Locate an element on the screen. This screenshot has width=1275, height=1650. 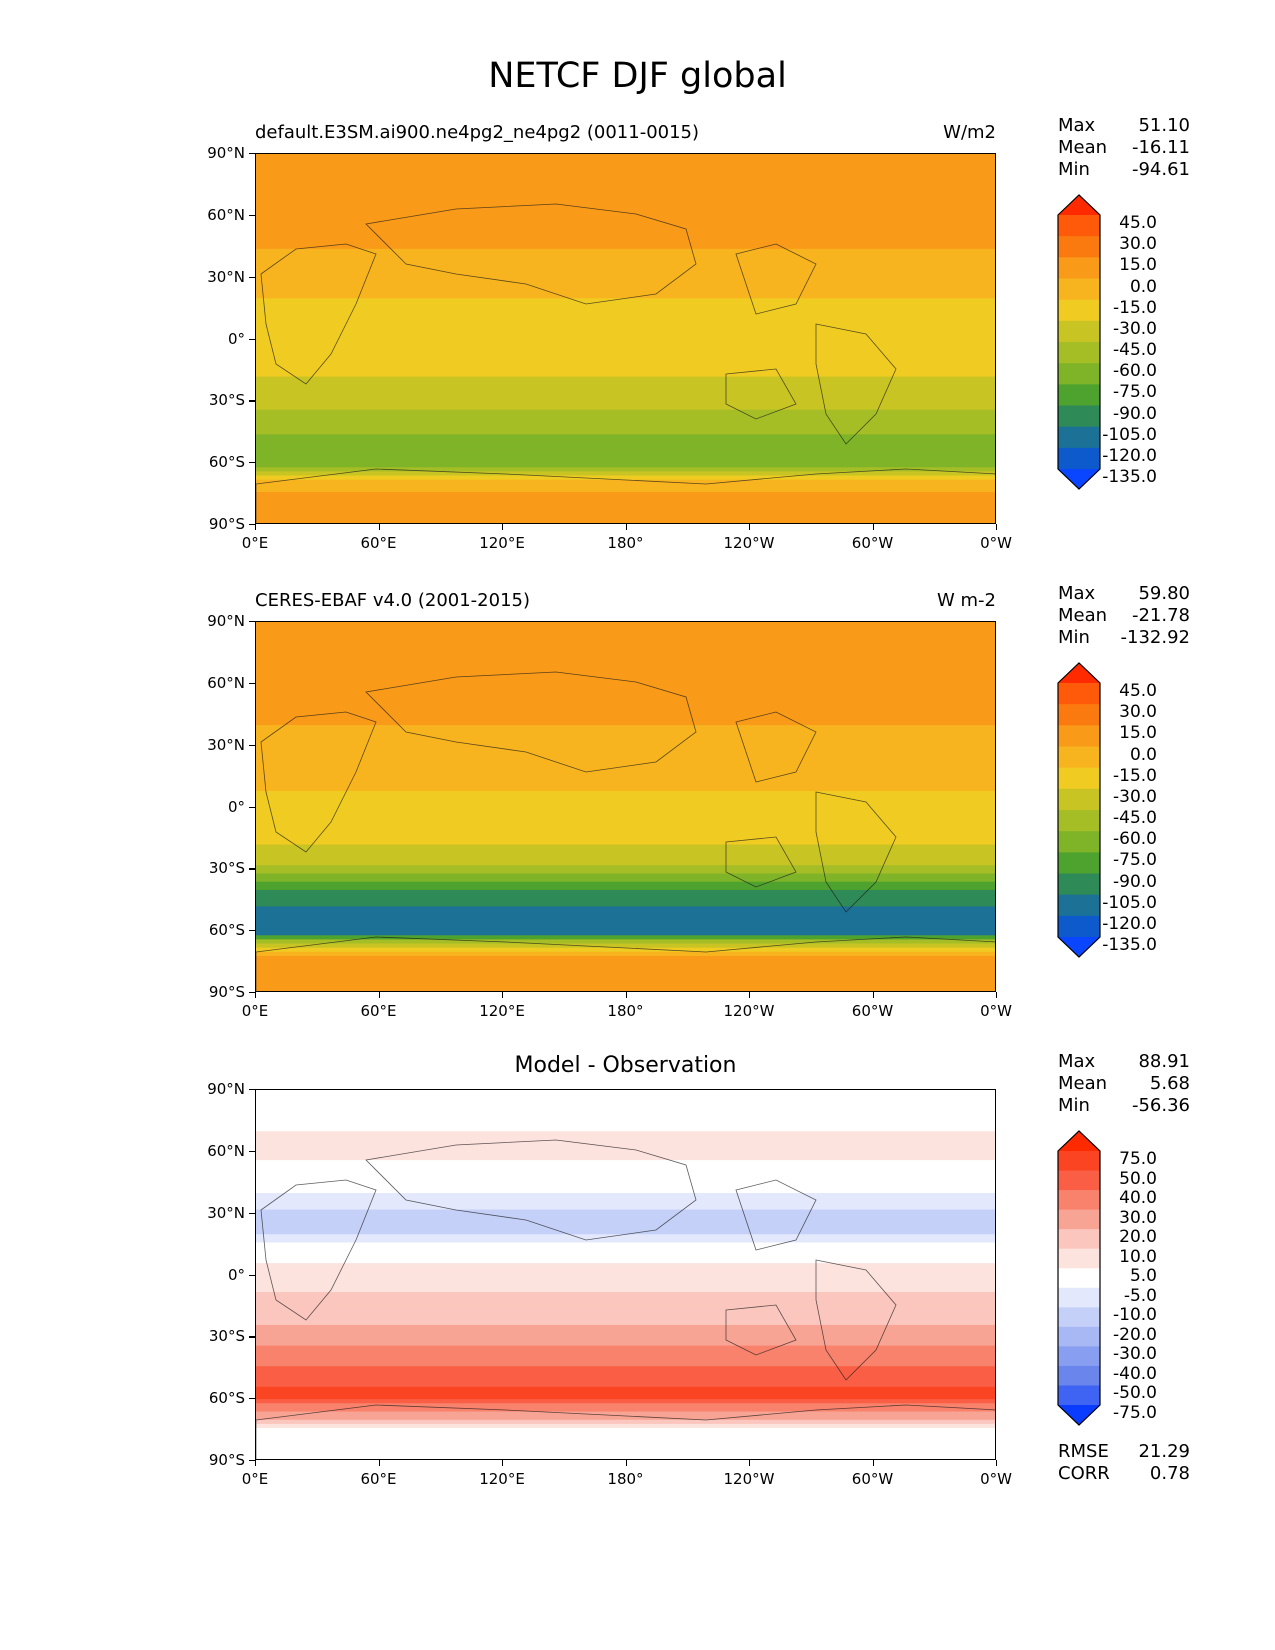
colorbar-tick-label: 30.0 is located at coordinates (1138, 1217).